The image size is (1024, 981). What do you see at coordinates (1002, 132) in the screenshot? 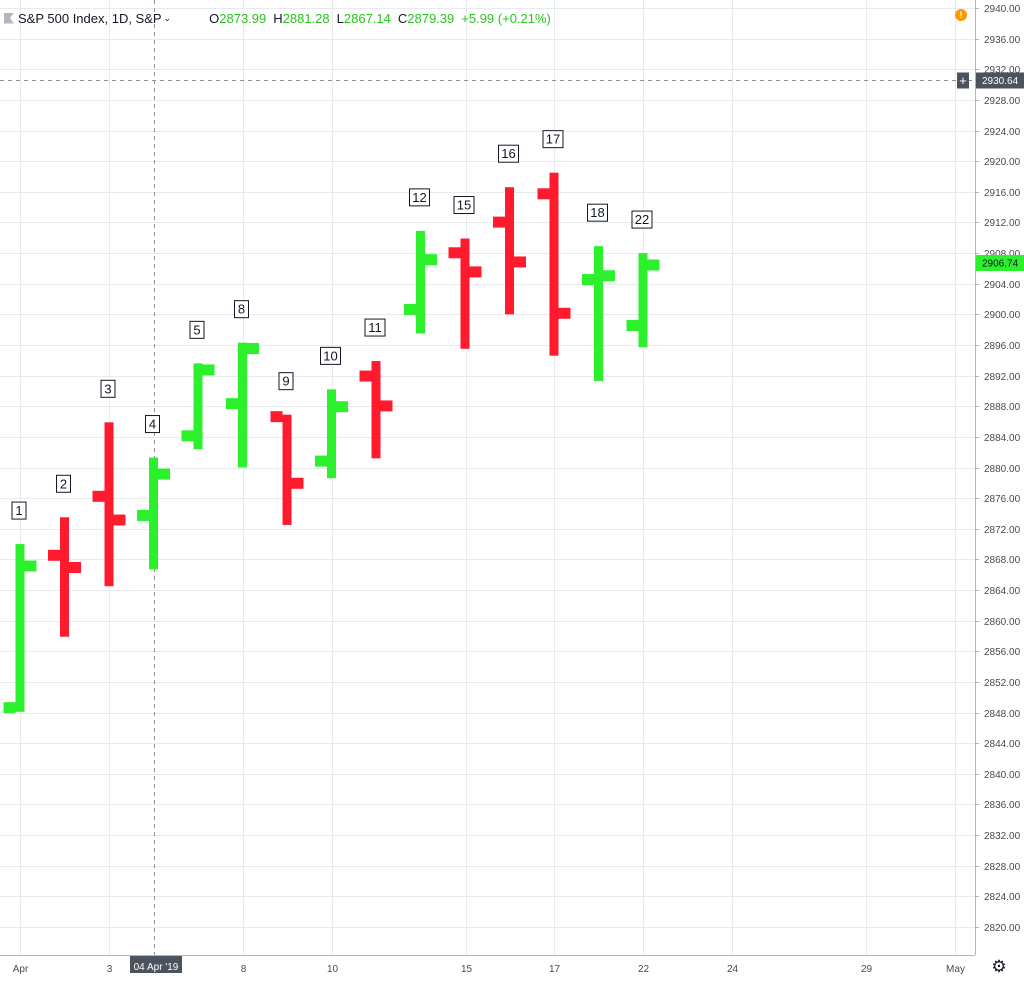
I see `price-tick-label: 2924.00` at bounding box center [1002, 132].